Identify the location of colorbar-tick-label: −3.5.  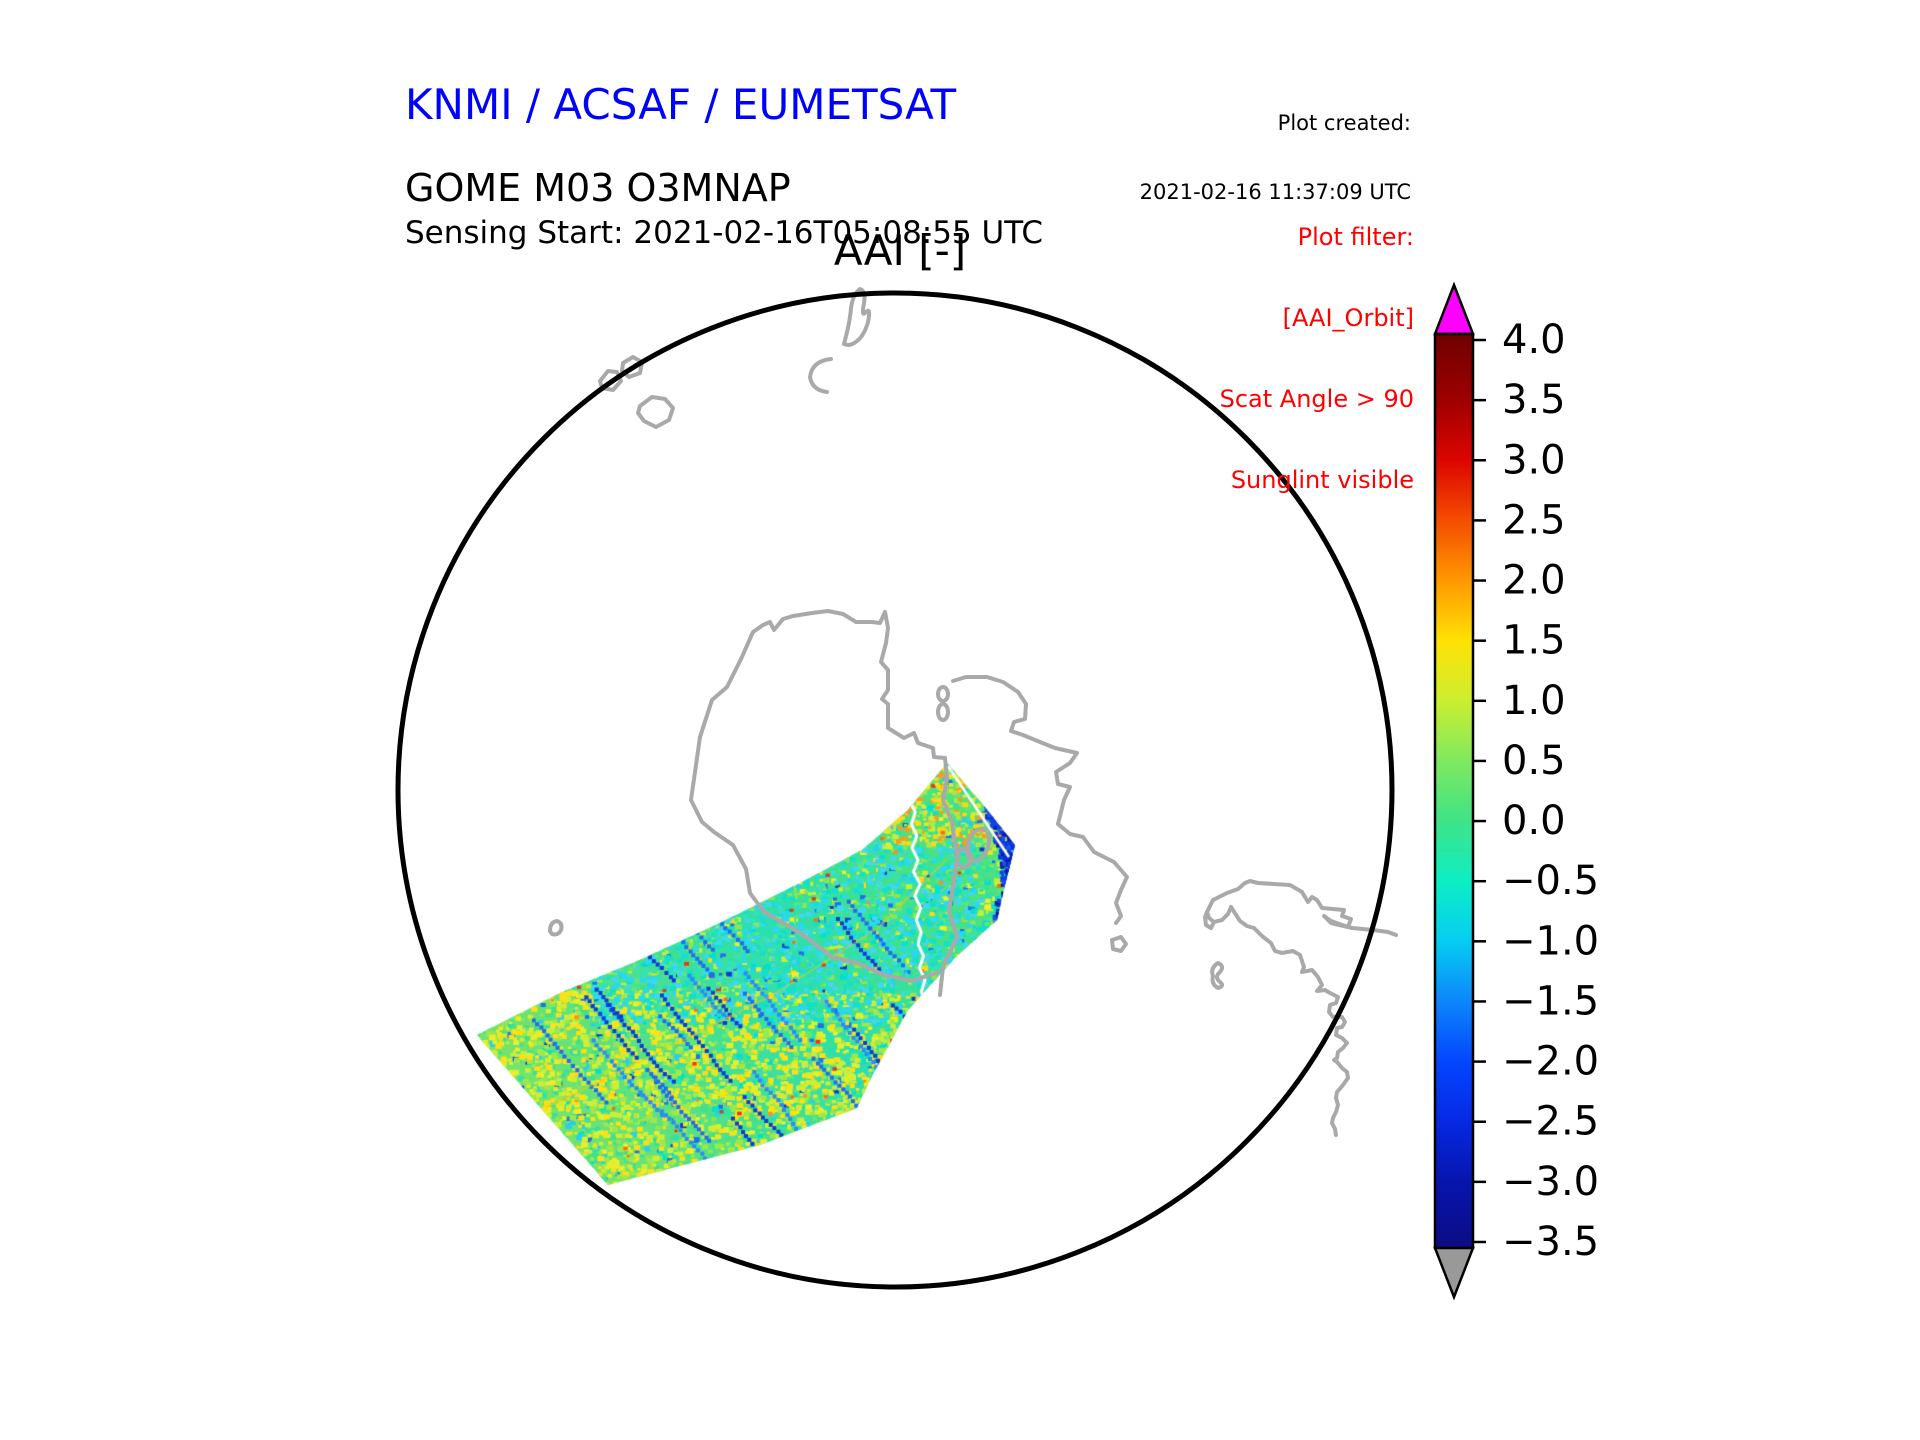
(1550, 1242).